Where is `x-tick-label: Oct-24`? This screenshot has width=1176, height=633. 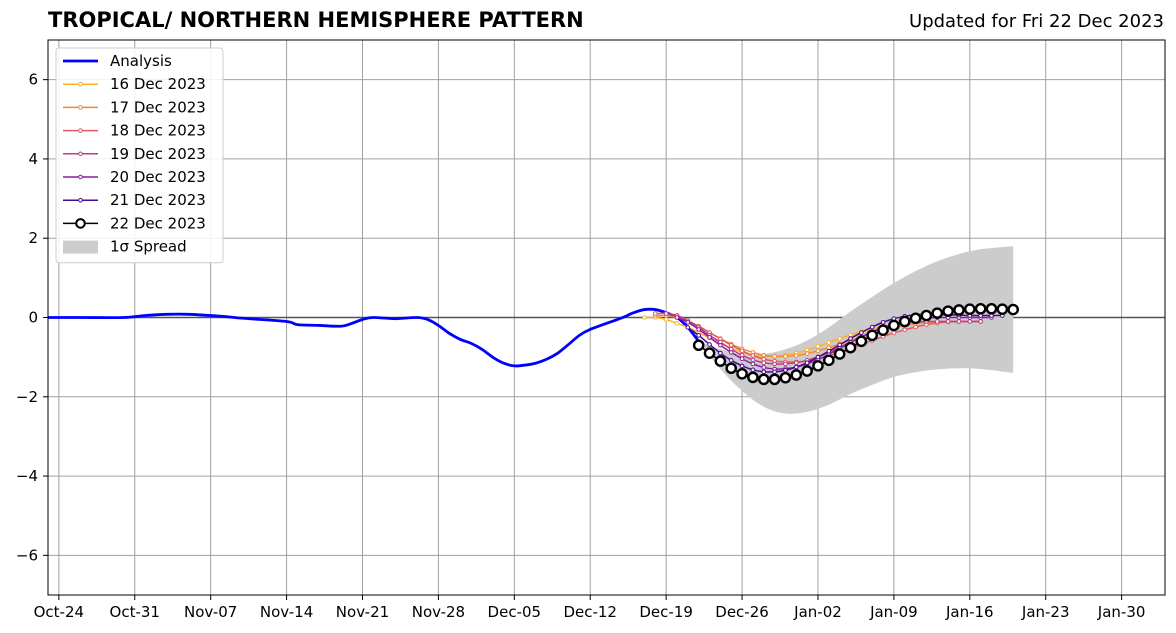
x-tick-label: Oct-24 is located at coordinates (59, 612).